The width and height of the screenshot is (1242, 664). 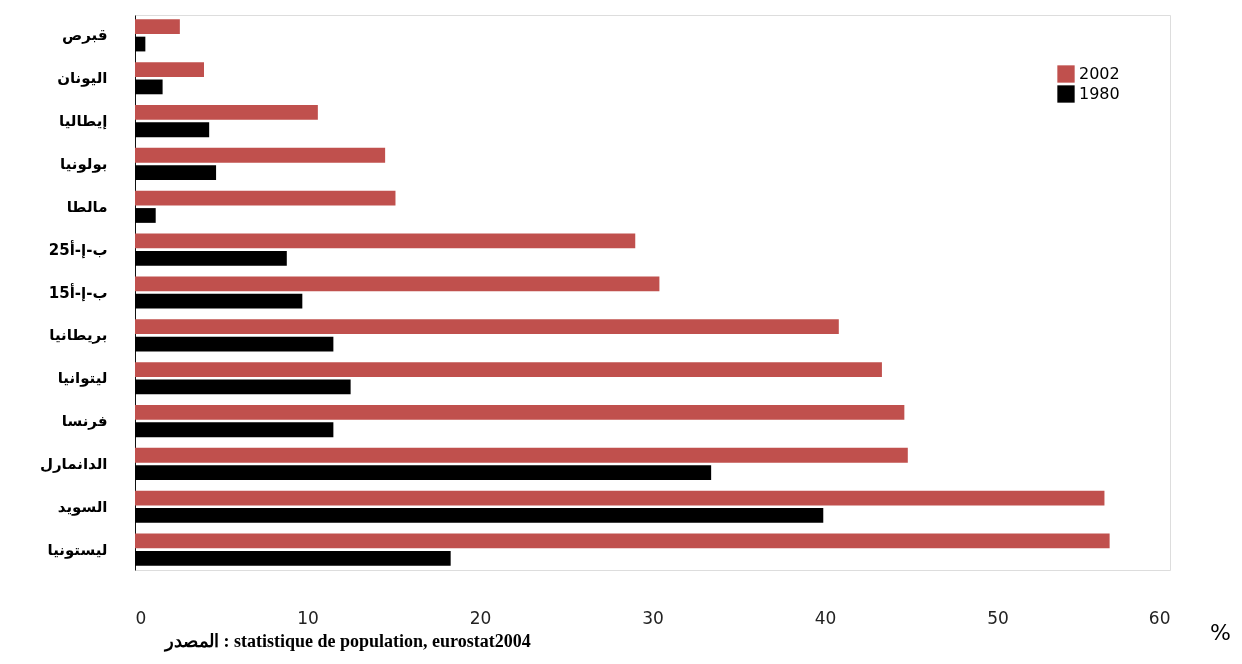 What do you see at coordinates (653, 617) in the screenshot?
I see `x-tick-label: 30` at bounding box center [653, 617].